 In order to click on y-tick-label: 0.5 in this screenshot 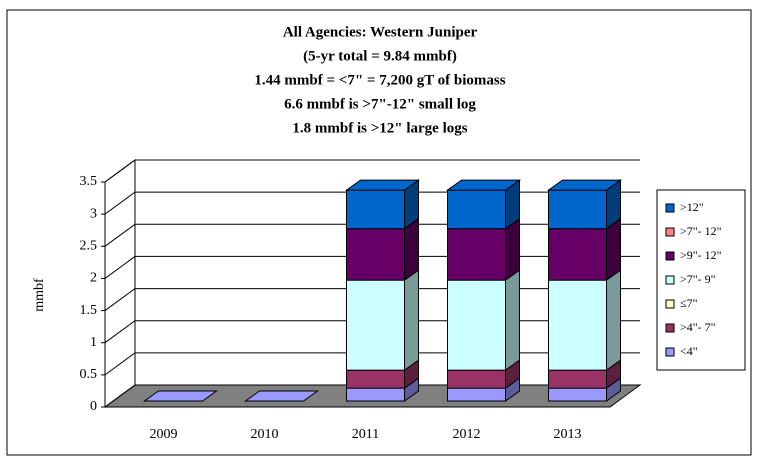, I will do `click(89, 374)`.